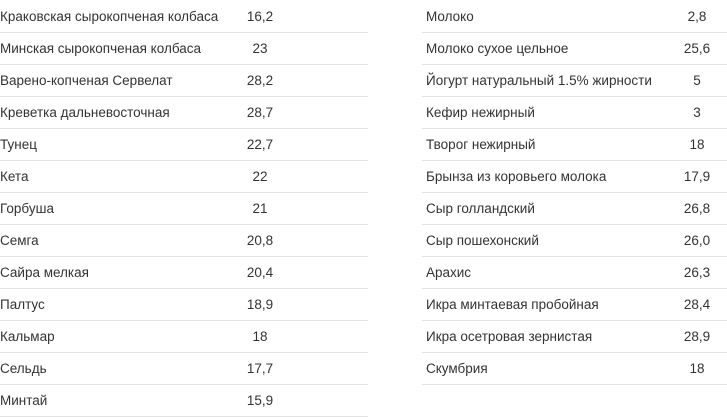  Describe the element at coordinates (22, 304) in the screenshot. I see `product-name: Палтус` at that location.